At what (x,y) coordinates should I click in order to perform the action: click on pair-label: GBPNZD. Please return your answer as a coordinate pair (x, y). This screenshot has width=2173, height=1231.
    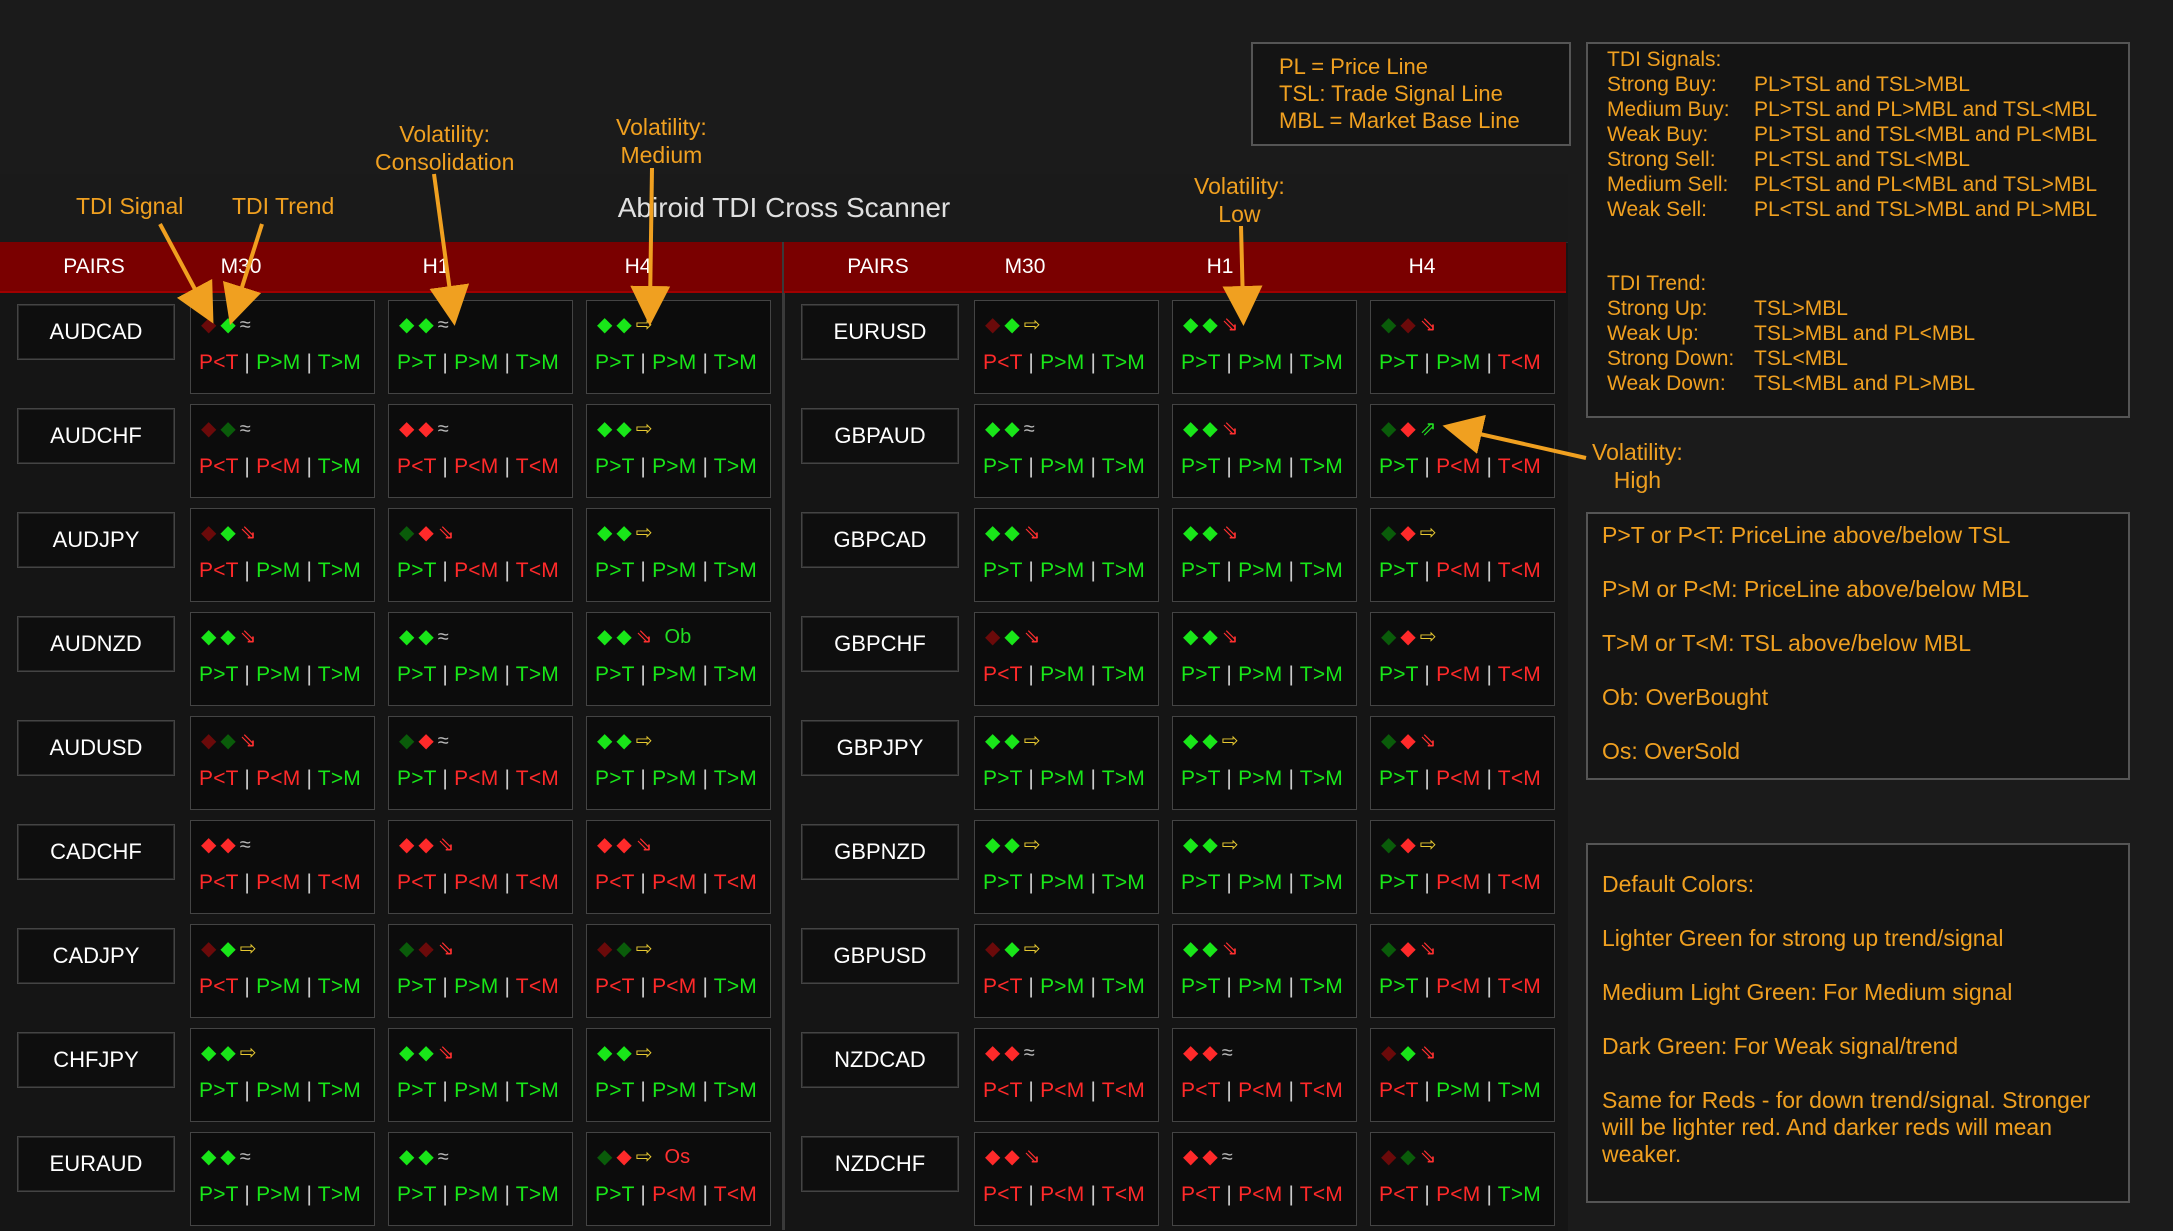
    Looking at the image, I should click on (880, 852).